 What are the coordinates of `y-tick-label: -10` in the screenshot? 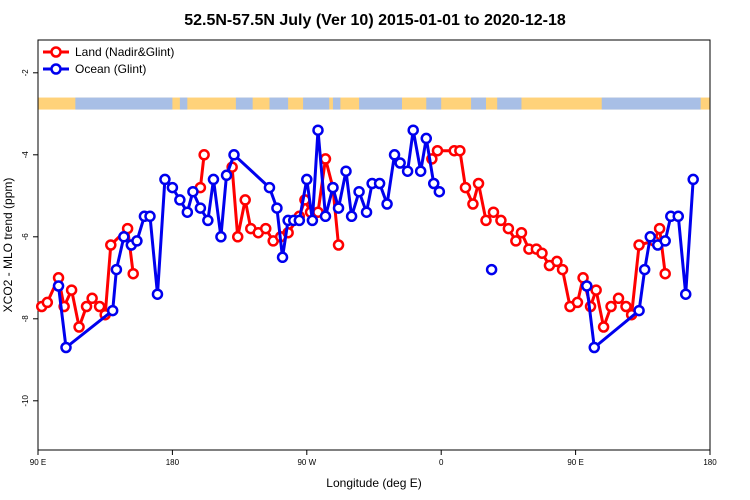 It's located at (25, 400).